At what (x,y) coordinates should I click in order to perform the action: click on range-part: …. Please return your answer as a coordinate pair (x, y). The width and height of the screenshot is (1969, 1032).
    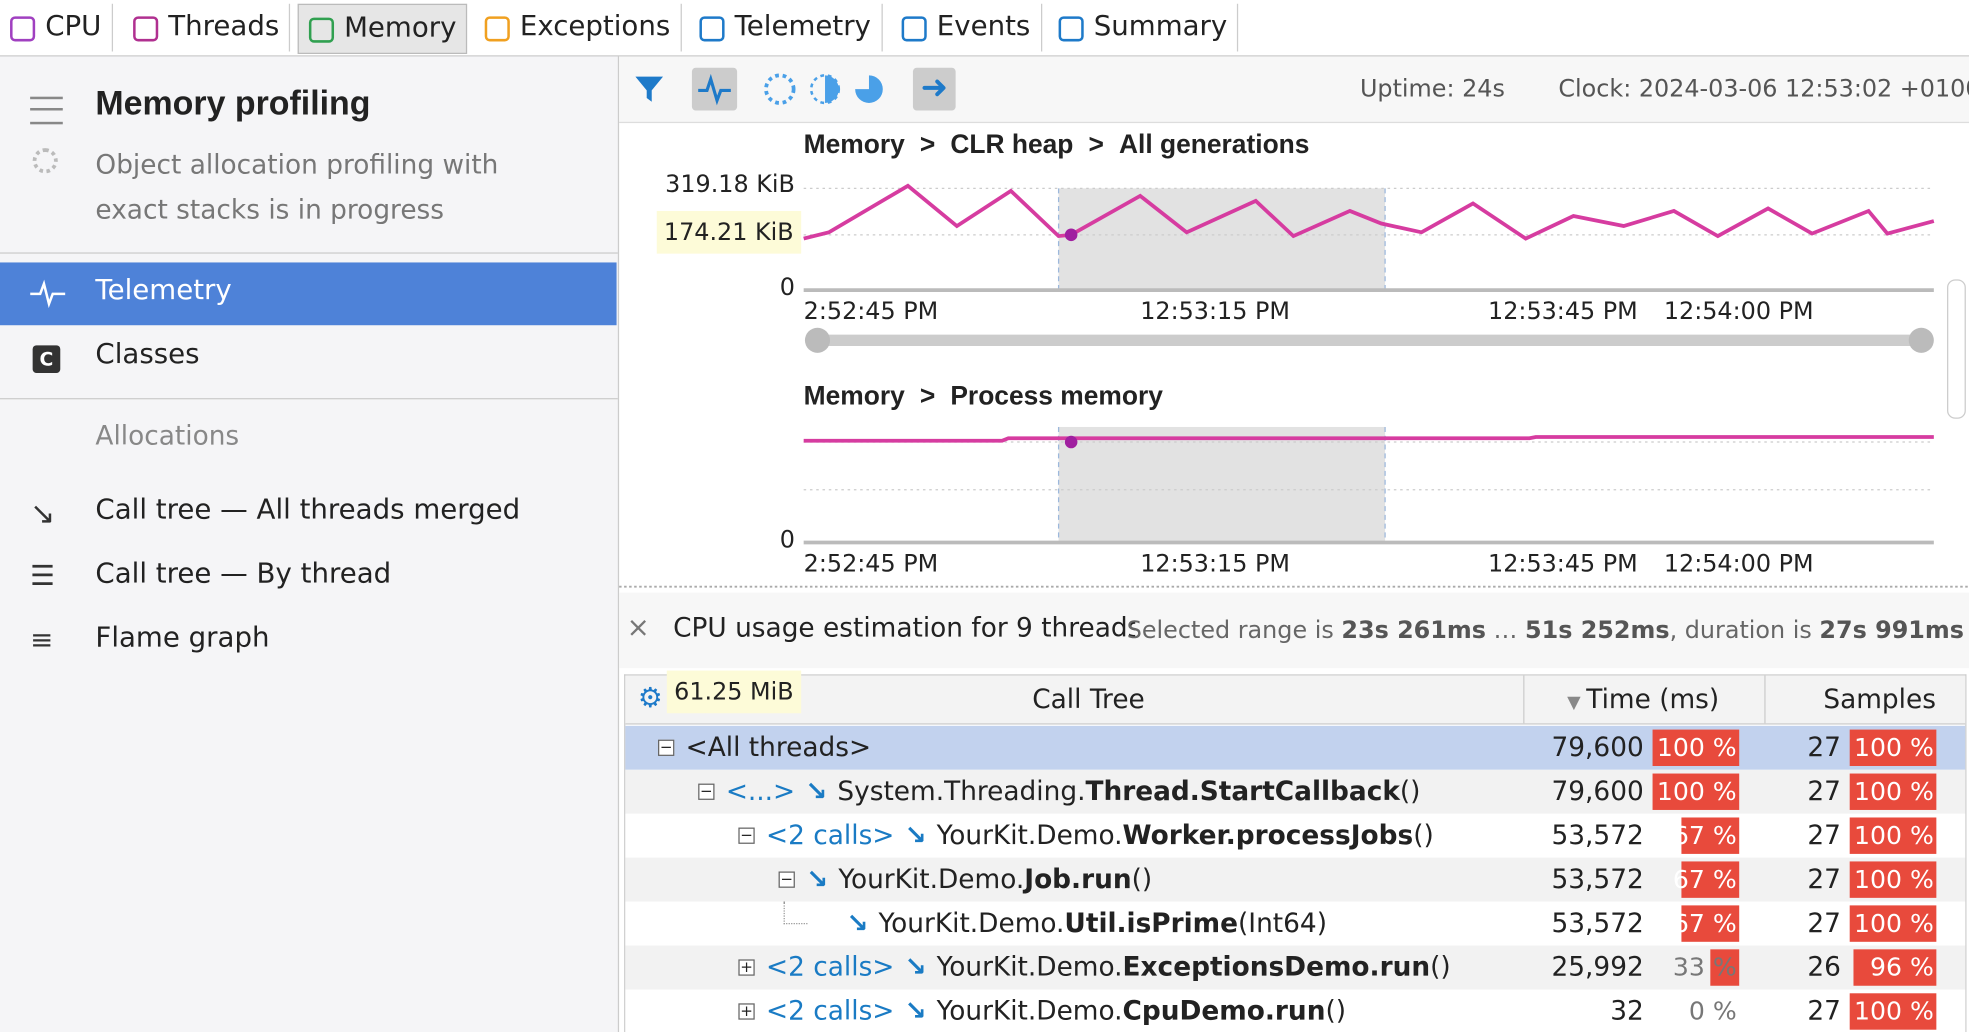
    Looking at the image, I should click on (1505, 630).